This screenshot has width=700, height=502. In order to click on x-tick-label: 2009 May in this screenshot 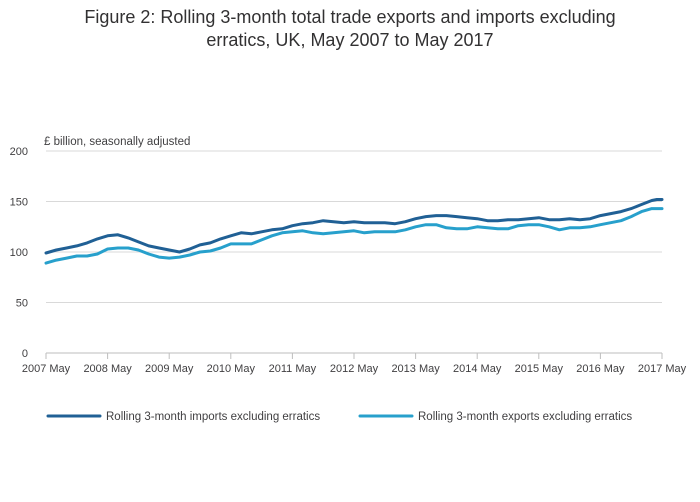, I will do `click(169, 369)`.